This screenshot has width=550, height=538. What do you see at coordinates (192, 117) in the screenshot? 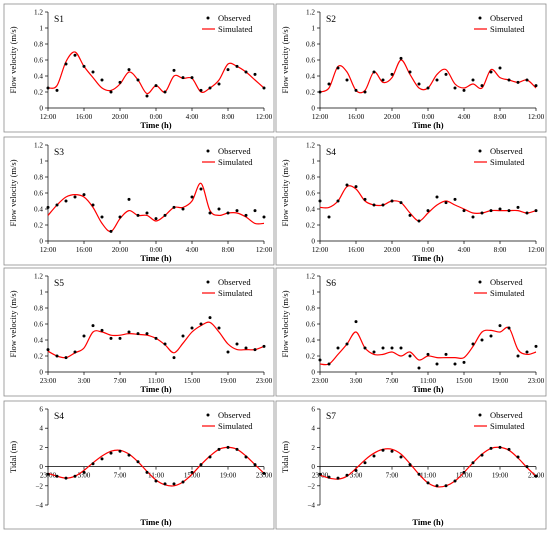
I see `x-tick-label: 4:00` at bounding box center [192, 117].